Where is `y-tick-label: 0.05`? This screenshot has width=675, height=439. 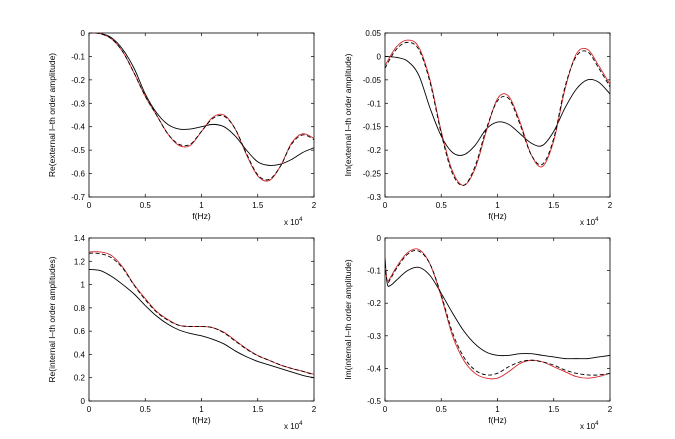 y-tick-label: 0.05 is located at coordinates (373, 33).